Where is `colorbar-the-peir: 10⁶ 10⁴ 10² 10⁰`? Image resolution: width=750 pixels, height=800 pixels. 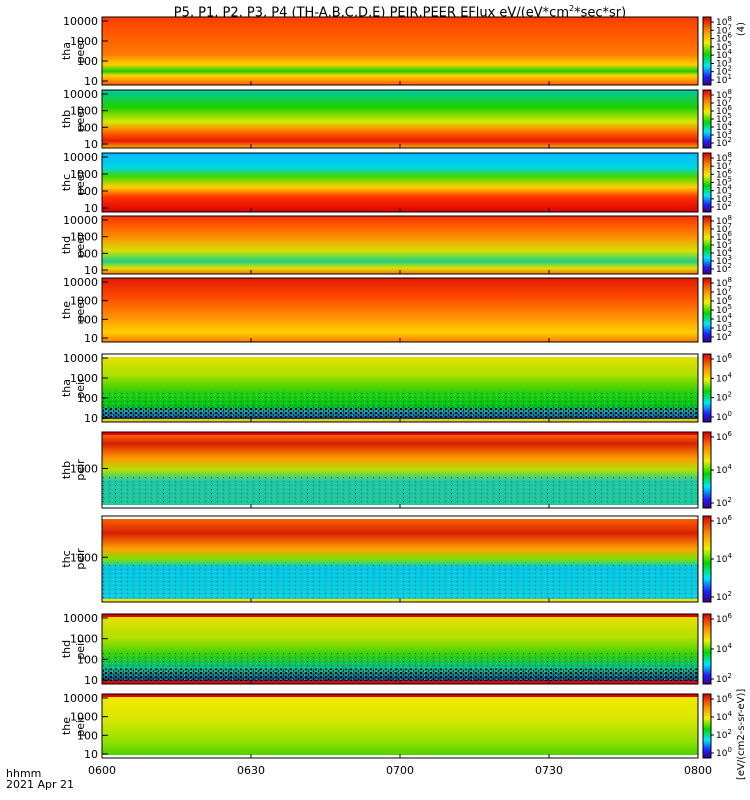
colorbar-the-peir: 10⁶ 10⁴ 10² 10⁰ is located at coordinates (717, 725).